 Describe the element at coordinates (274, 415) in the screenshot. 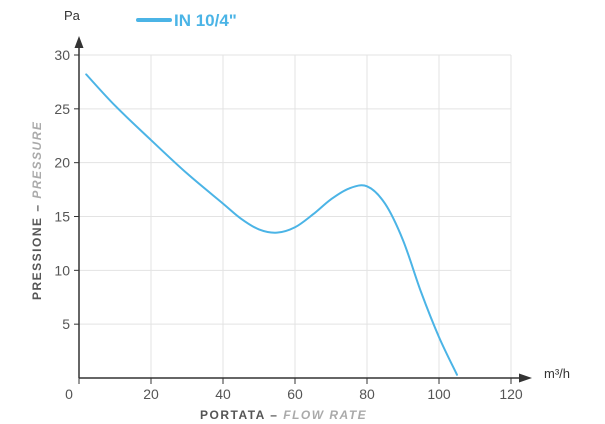

I see `x-axis-title-sep: –` at that location.